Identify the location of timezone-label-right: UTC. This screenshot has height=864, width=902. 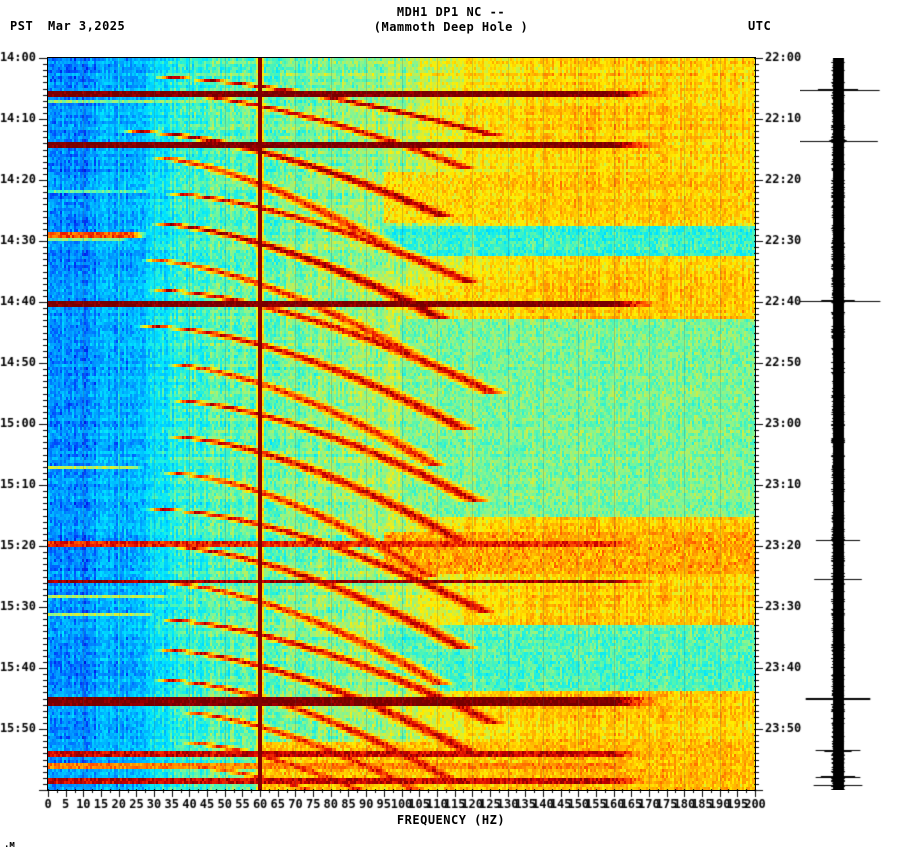
(760, 26).